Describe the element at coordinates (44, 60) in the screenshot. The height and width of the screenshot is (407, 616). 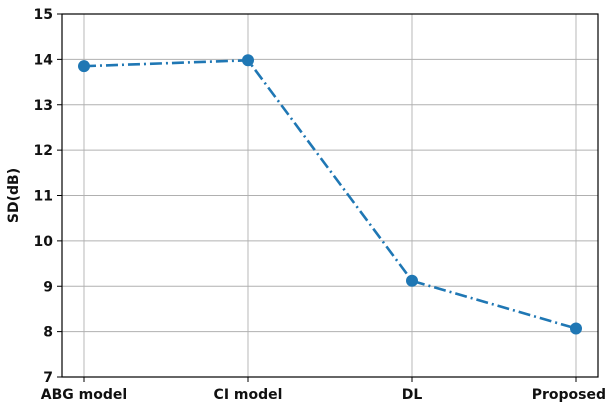
I see `y-tick-label: 14` at that location.